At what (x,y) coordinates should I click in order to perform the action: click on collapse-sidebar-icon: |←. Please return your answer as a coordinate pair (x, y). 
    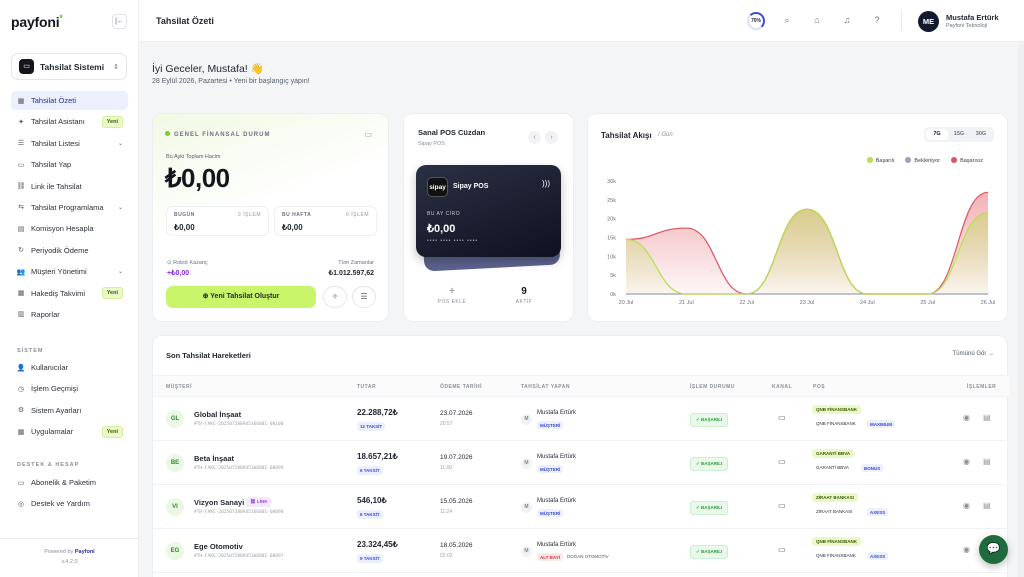
    Looking at the image, I should click on (119, 21).